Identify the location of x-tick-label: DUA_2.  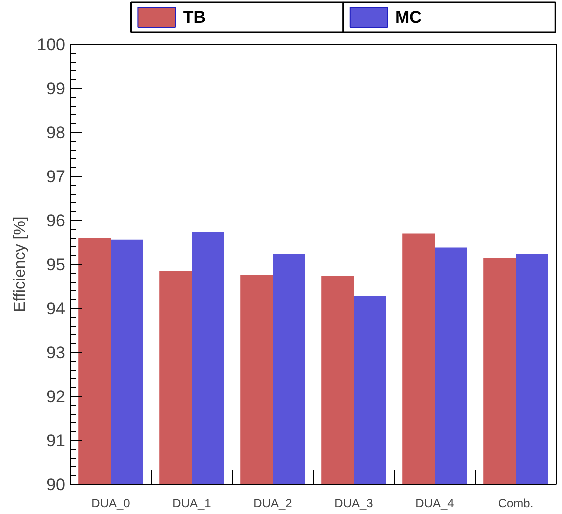
(273, 503).